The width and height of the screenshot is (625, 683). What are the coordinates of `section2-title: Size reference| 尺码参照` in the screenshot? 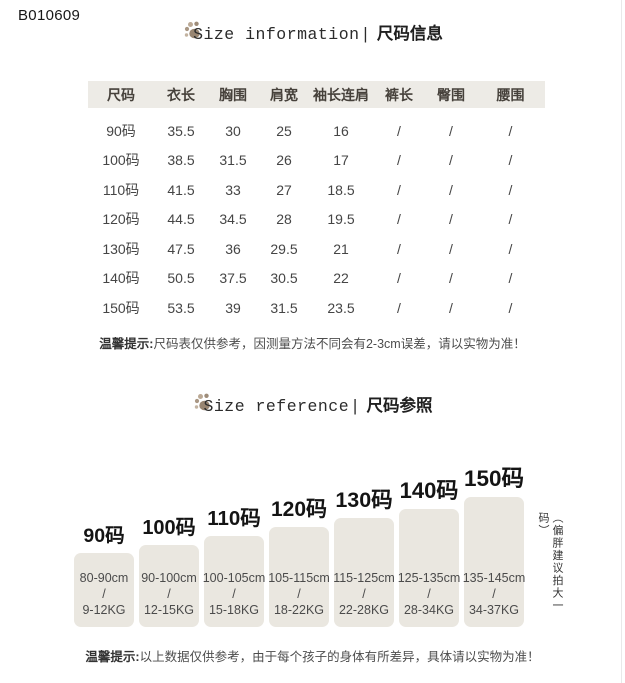 It's located at (312, 405).